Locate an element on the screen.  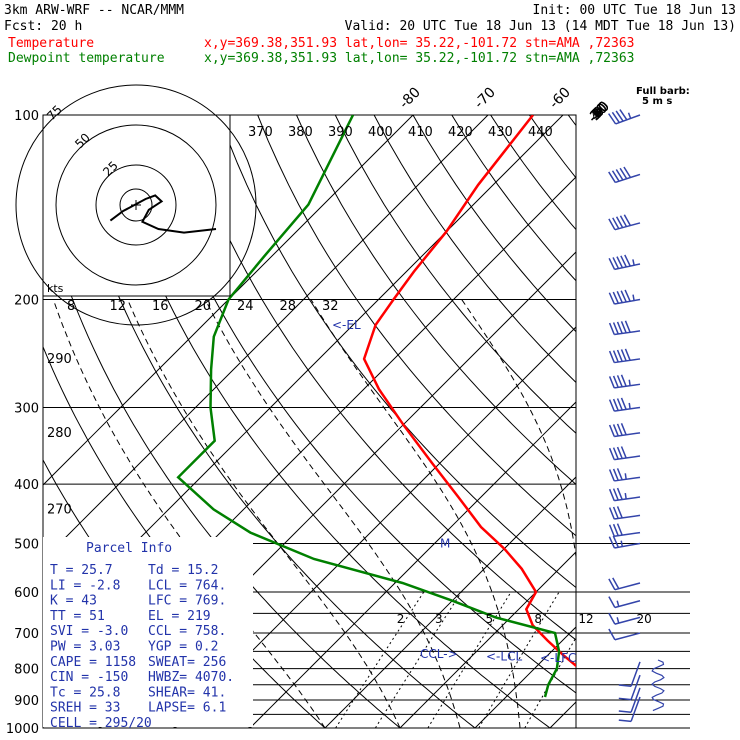
temp-legend: Temperature is located at coordinates (51, 43).